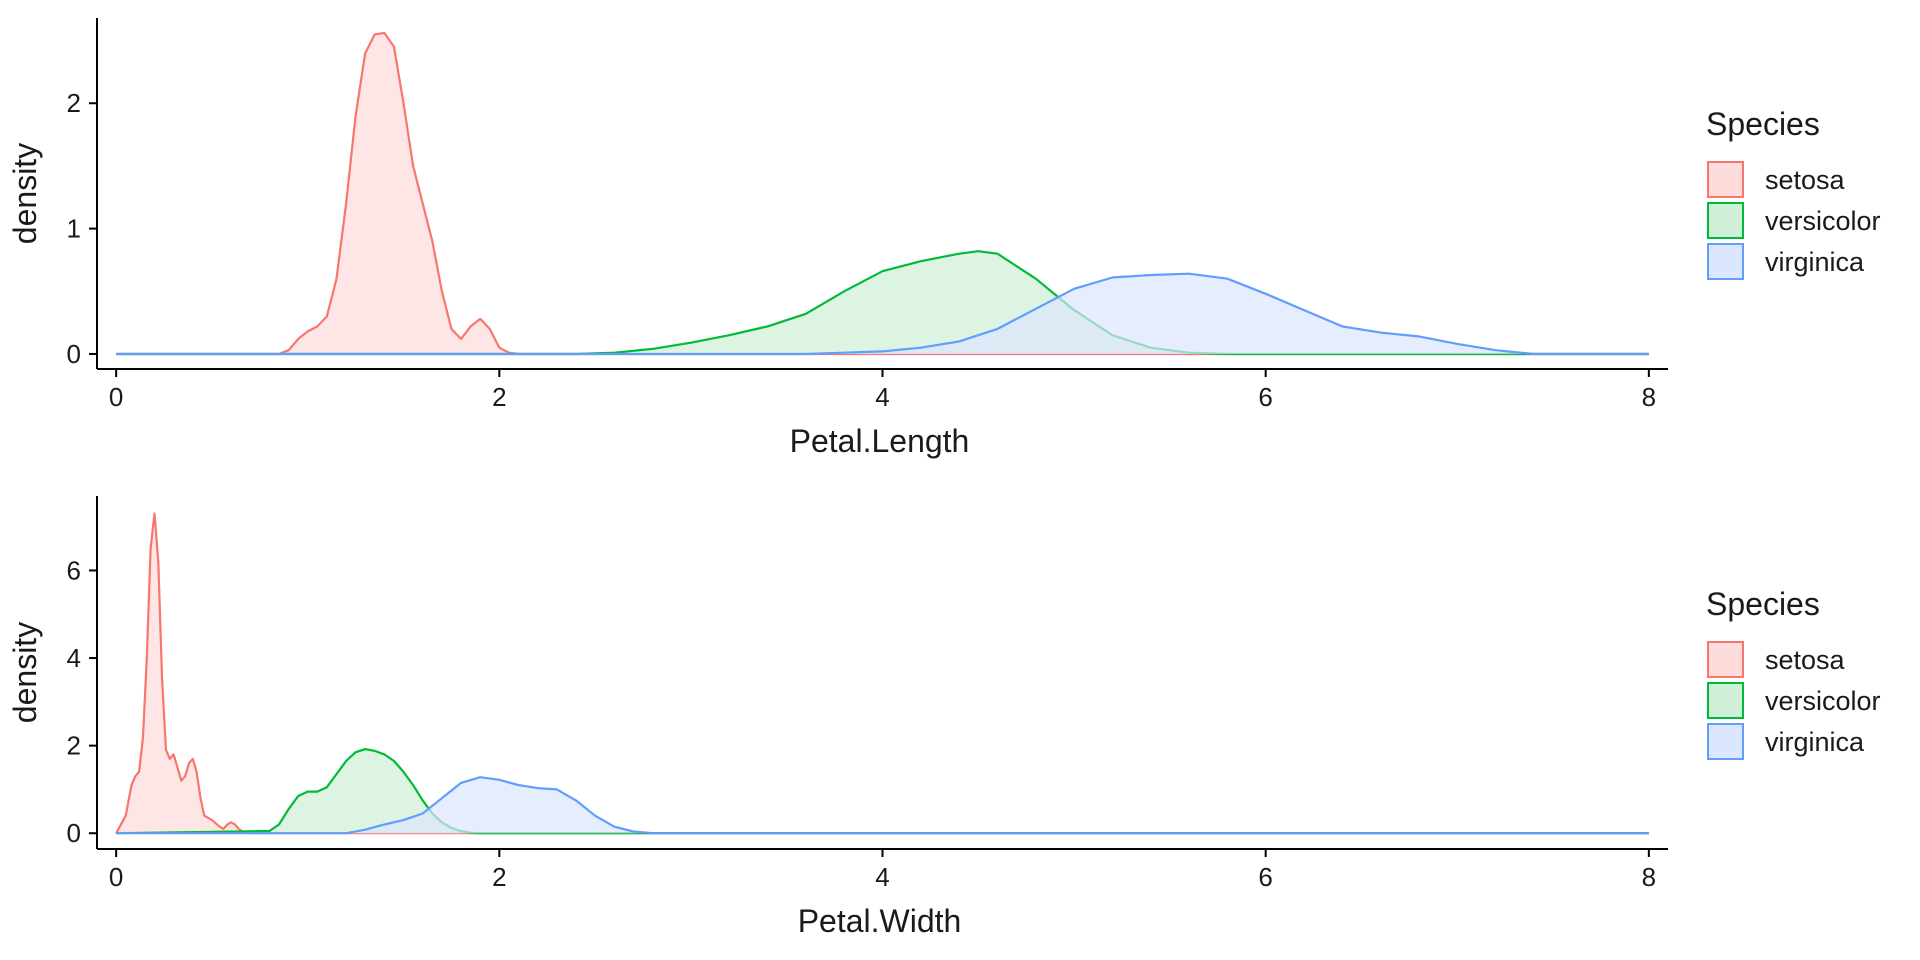 This screenshot has width=1920, height=960. I want to click on y-tick-label: 4, so click(74, 658).